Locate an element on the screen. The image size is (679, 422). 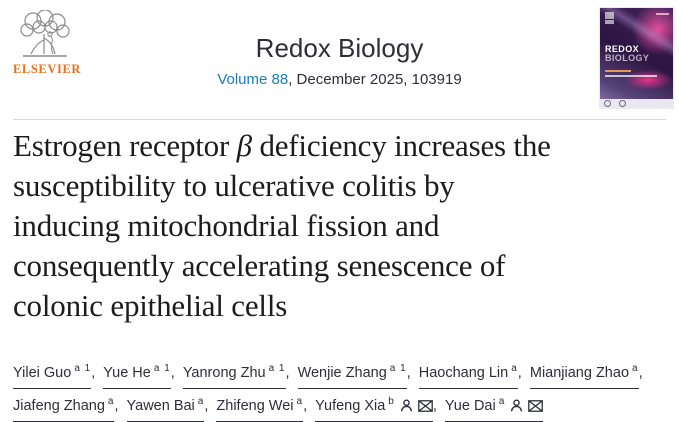
author-link: Mianjiang Zhao a is located at coordinates (584, 372).